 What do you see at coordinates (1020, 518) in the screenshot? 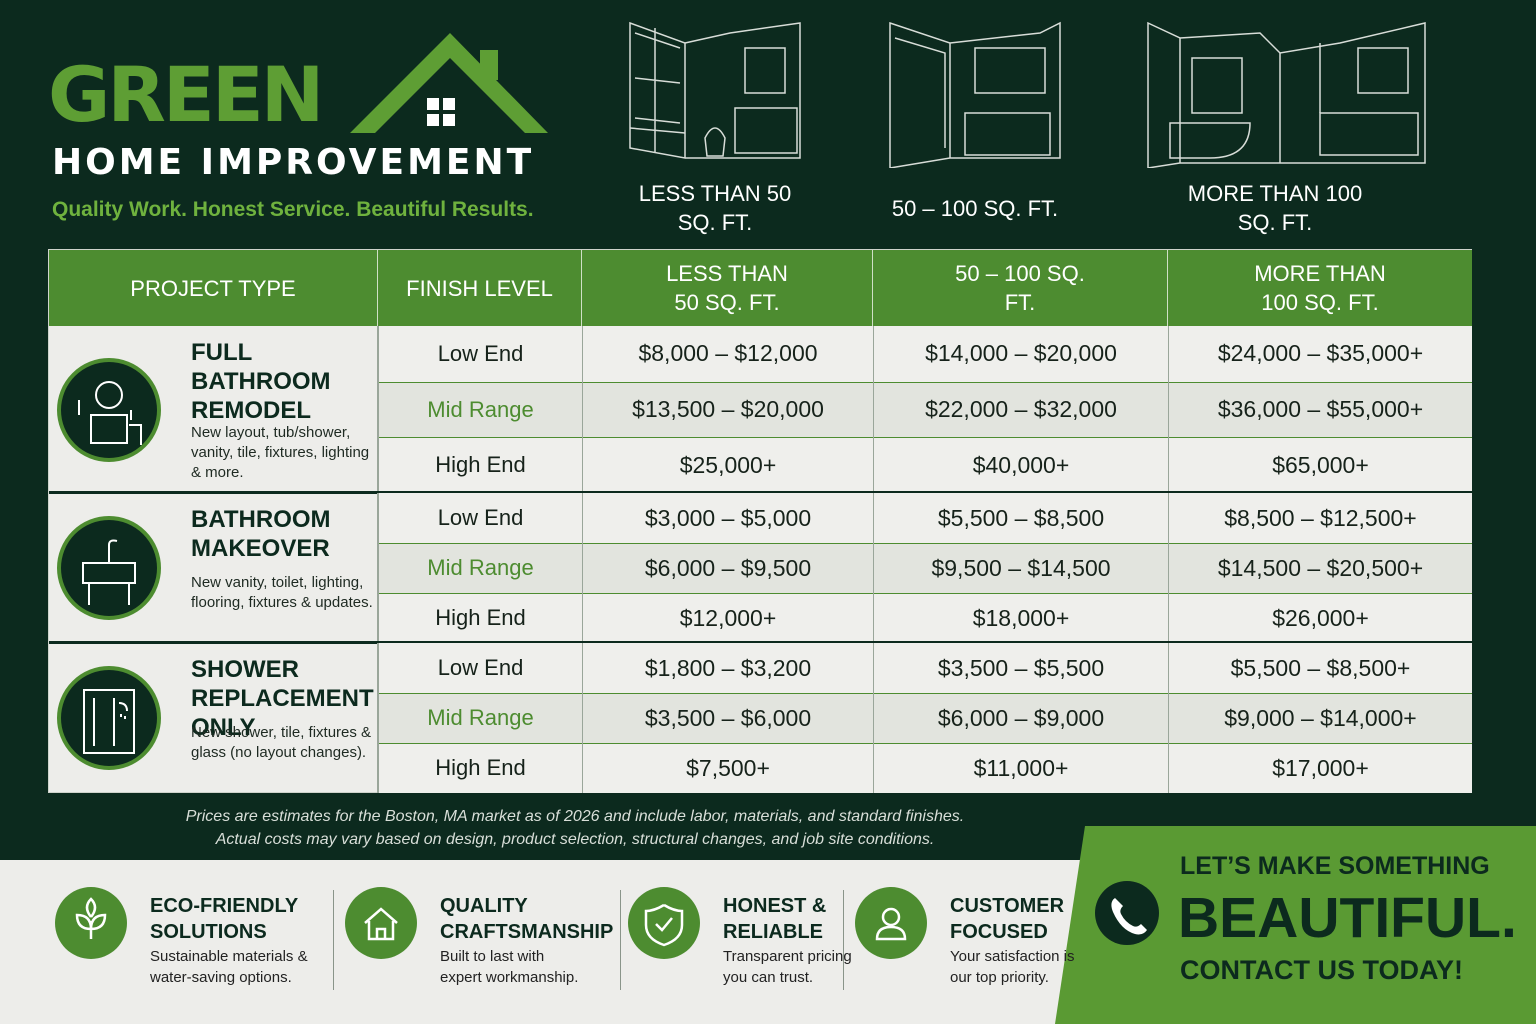
I see `price-cell: $5,500 – $8,500` at bounding box center [1020, 518].